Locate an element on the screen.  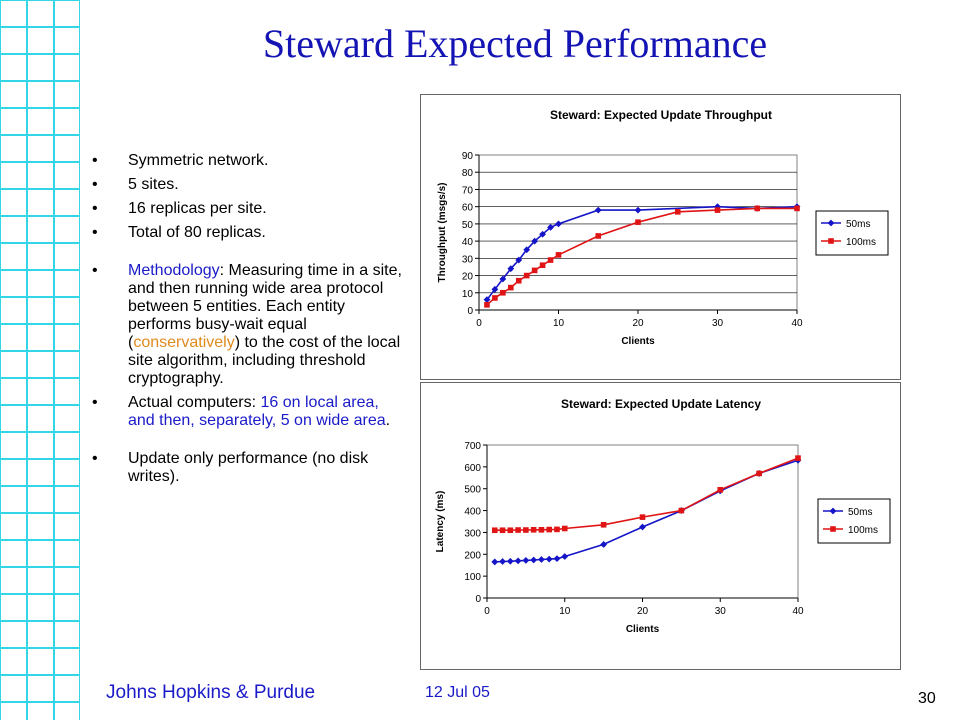
y-tick-label: 200 is located at coordinates (472, 555).